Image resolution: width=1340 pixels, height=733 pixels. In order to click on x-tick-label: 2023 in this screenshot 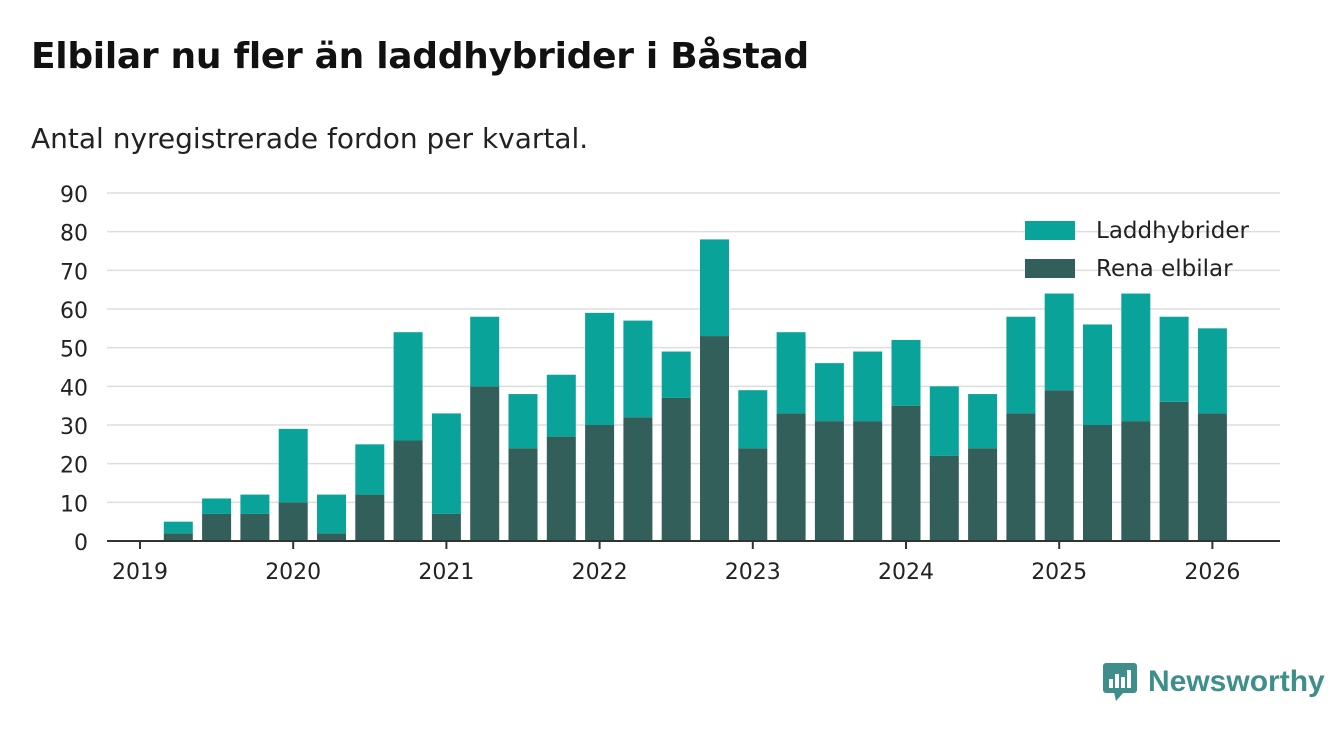, I will do `click(753, 572)`.